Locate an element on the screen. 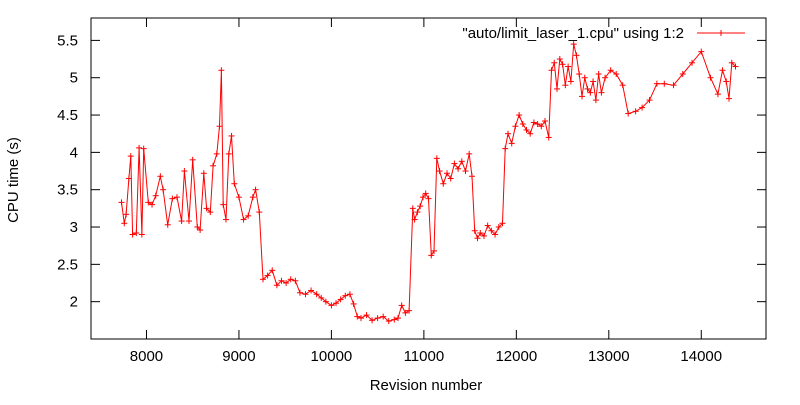 Image resolution: width=800 pixels, height=405 pixels. legend: "auto/limit_laser_1.cpu" using 1:2 is located at coordinates (603, 33).